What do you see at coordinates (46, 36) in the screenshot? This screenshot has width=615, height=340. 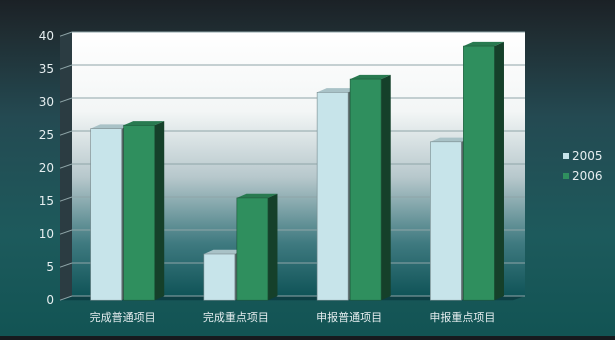 I see `y-tick-label: 40` at bounding box center [46, 36].